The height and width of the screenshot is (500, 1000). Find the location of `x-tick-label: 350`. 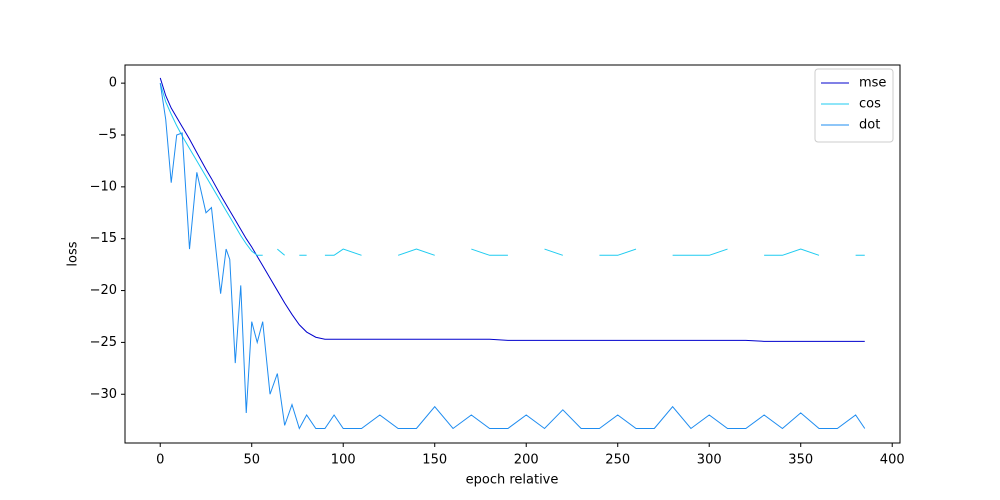

x-tick-label: 350 is located at coordinates (800, 460).